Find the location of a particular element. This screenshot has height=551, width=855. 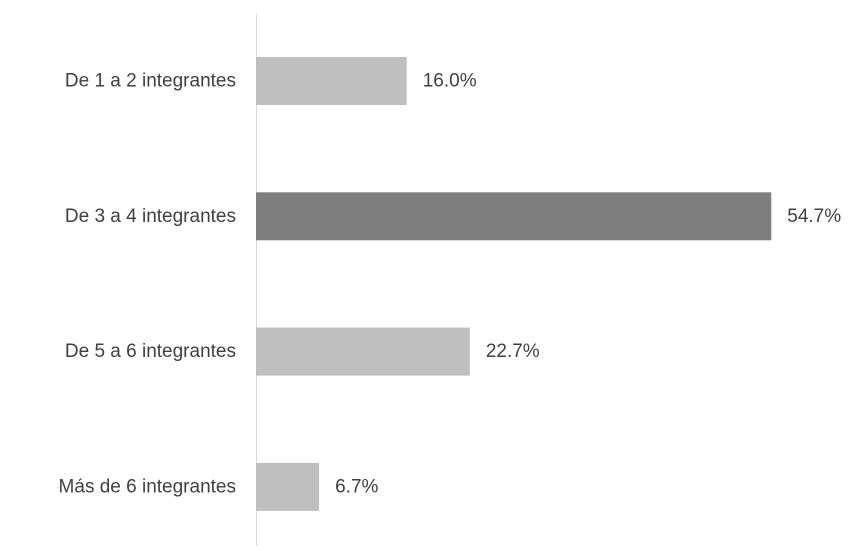

value-label-3: 22.7% is located at coordinates (513, 351).